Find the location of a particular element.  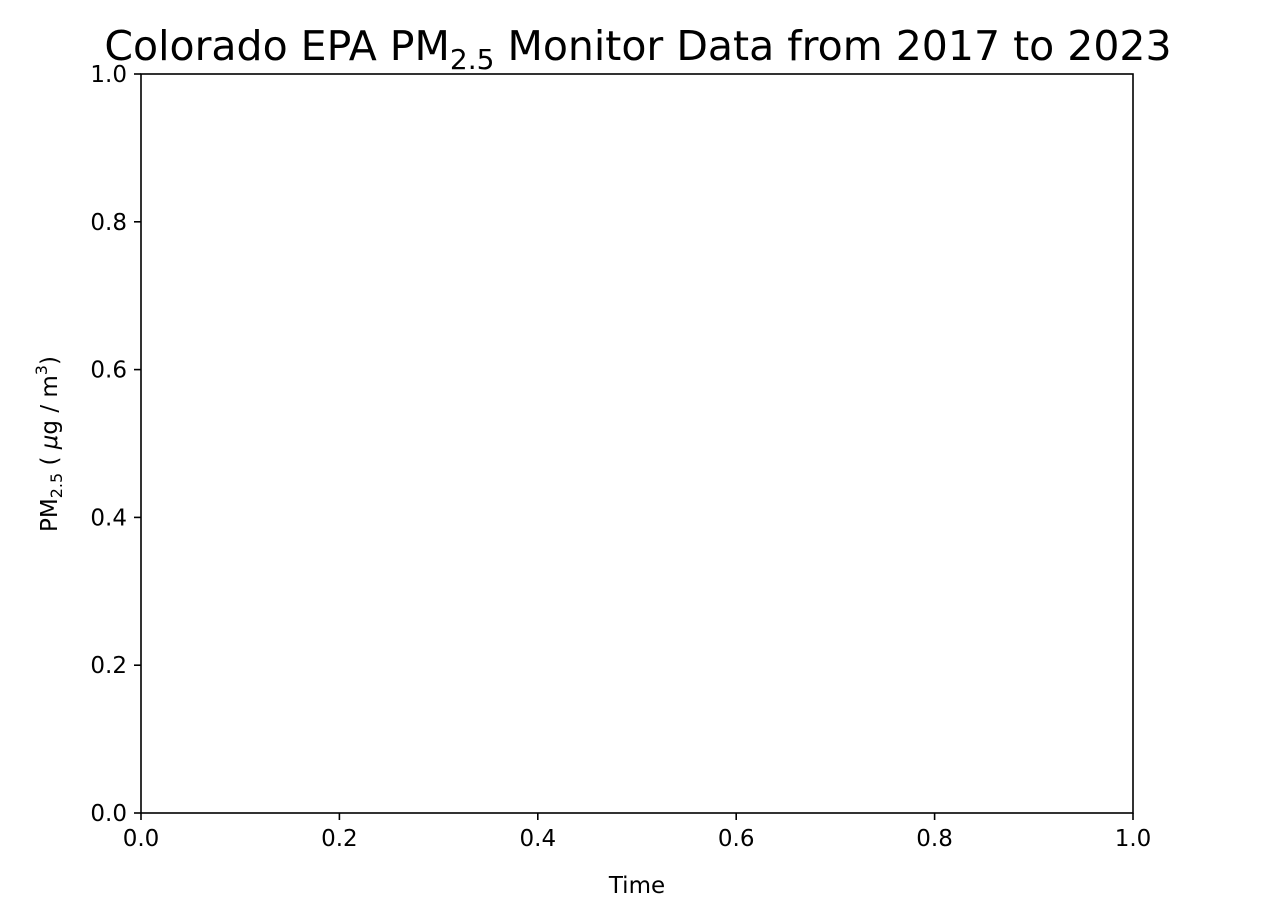

x-tick-label: 0.8 is located at coordinates (934, 839).